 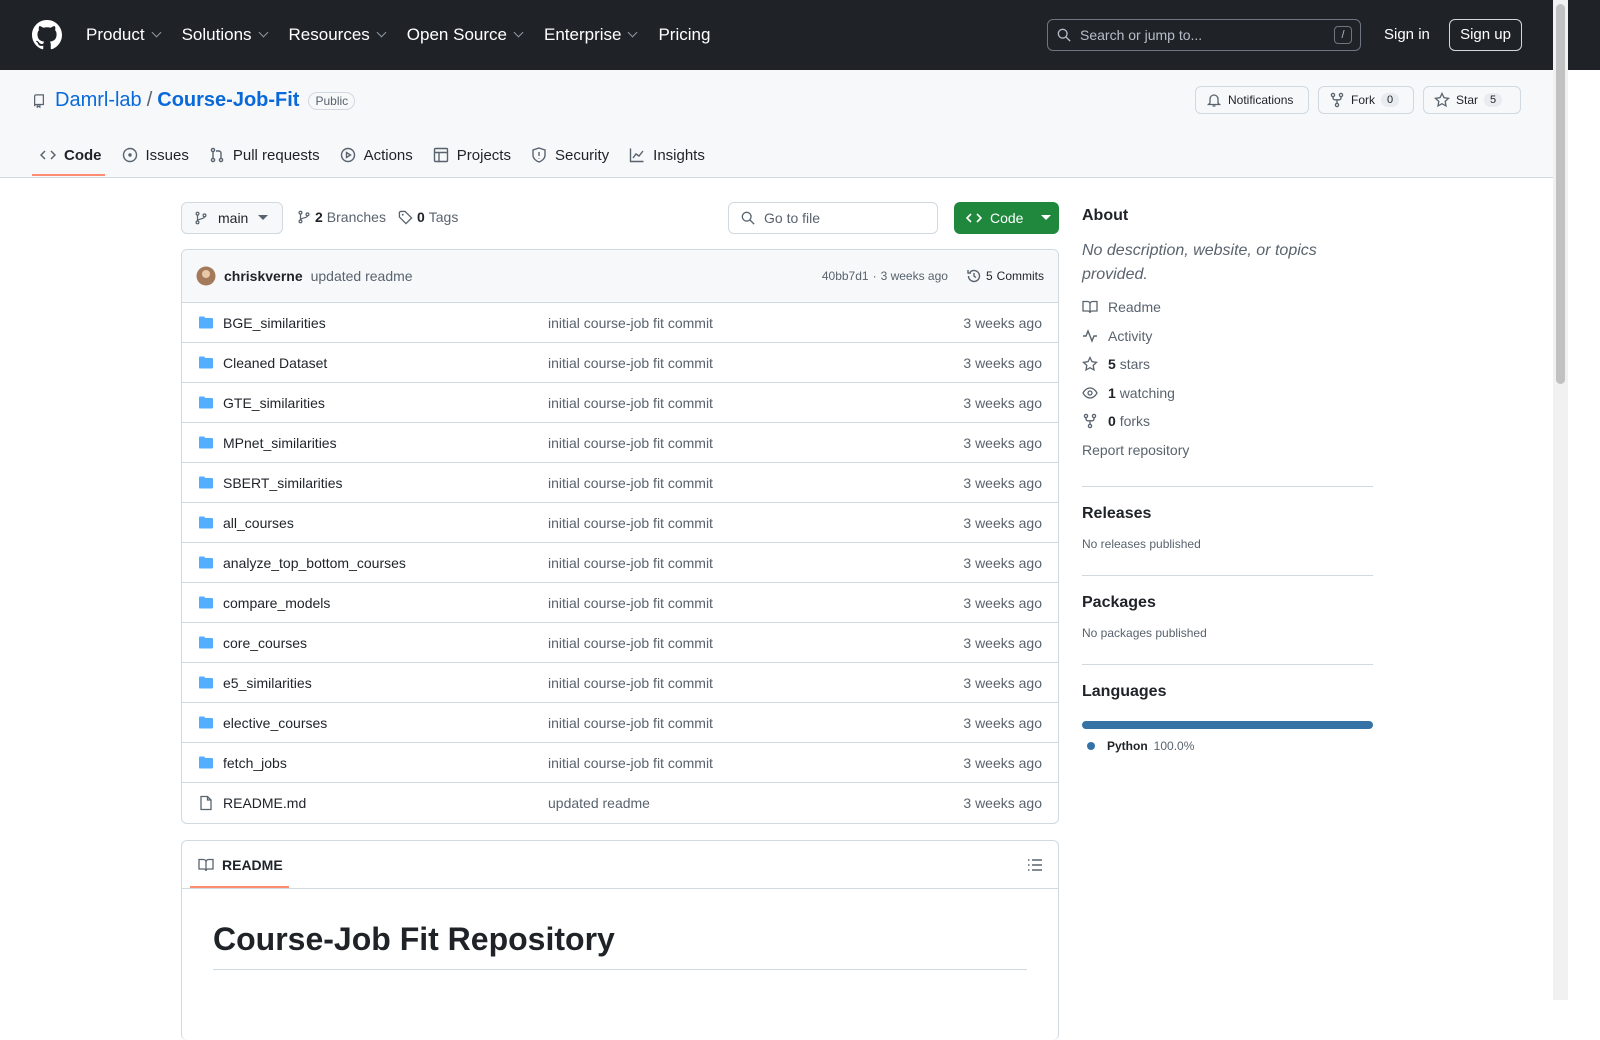 I want to click on nav-item: Open Source, so click(x=464, y=35).